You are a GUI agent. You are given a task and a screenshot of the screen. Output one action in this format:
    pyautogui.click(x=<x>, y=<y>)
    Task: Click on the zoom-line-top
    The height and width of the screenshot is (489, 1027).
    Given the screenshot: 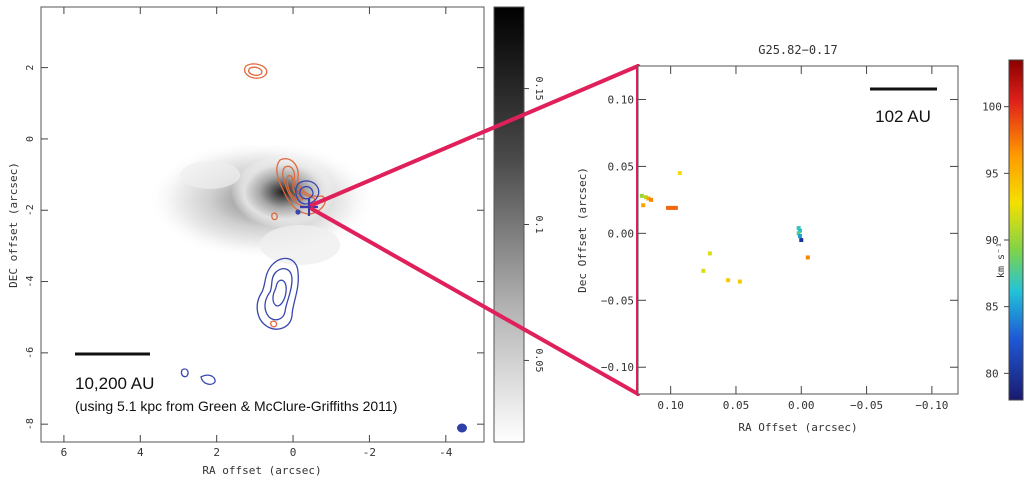 What is the action you would take?
    pyautogui.click(x=475, y=135)
    